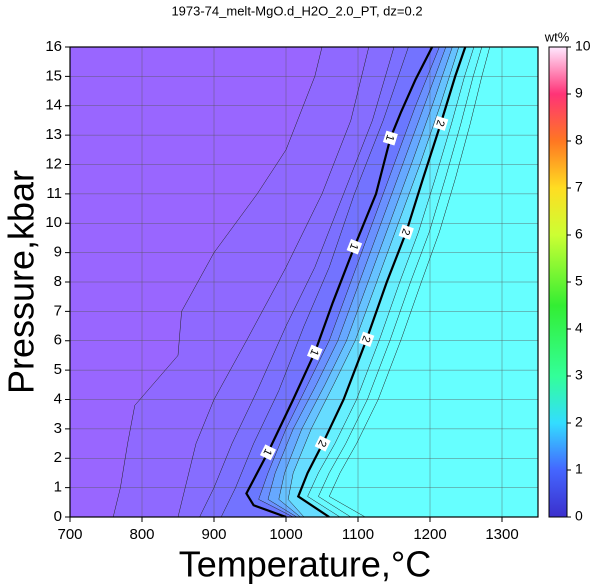 This screenshot has height=587, width=594. Describe the element at coordinates (305, 564) in the screenshot. I see `x-axis-title: Temperature,°C` at that location.